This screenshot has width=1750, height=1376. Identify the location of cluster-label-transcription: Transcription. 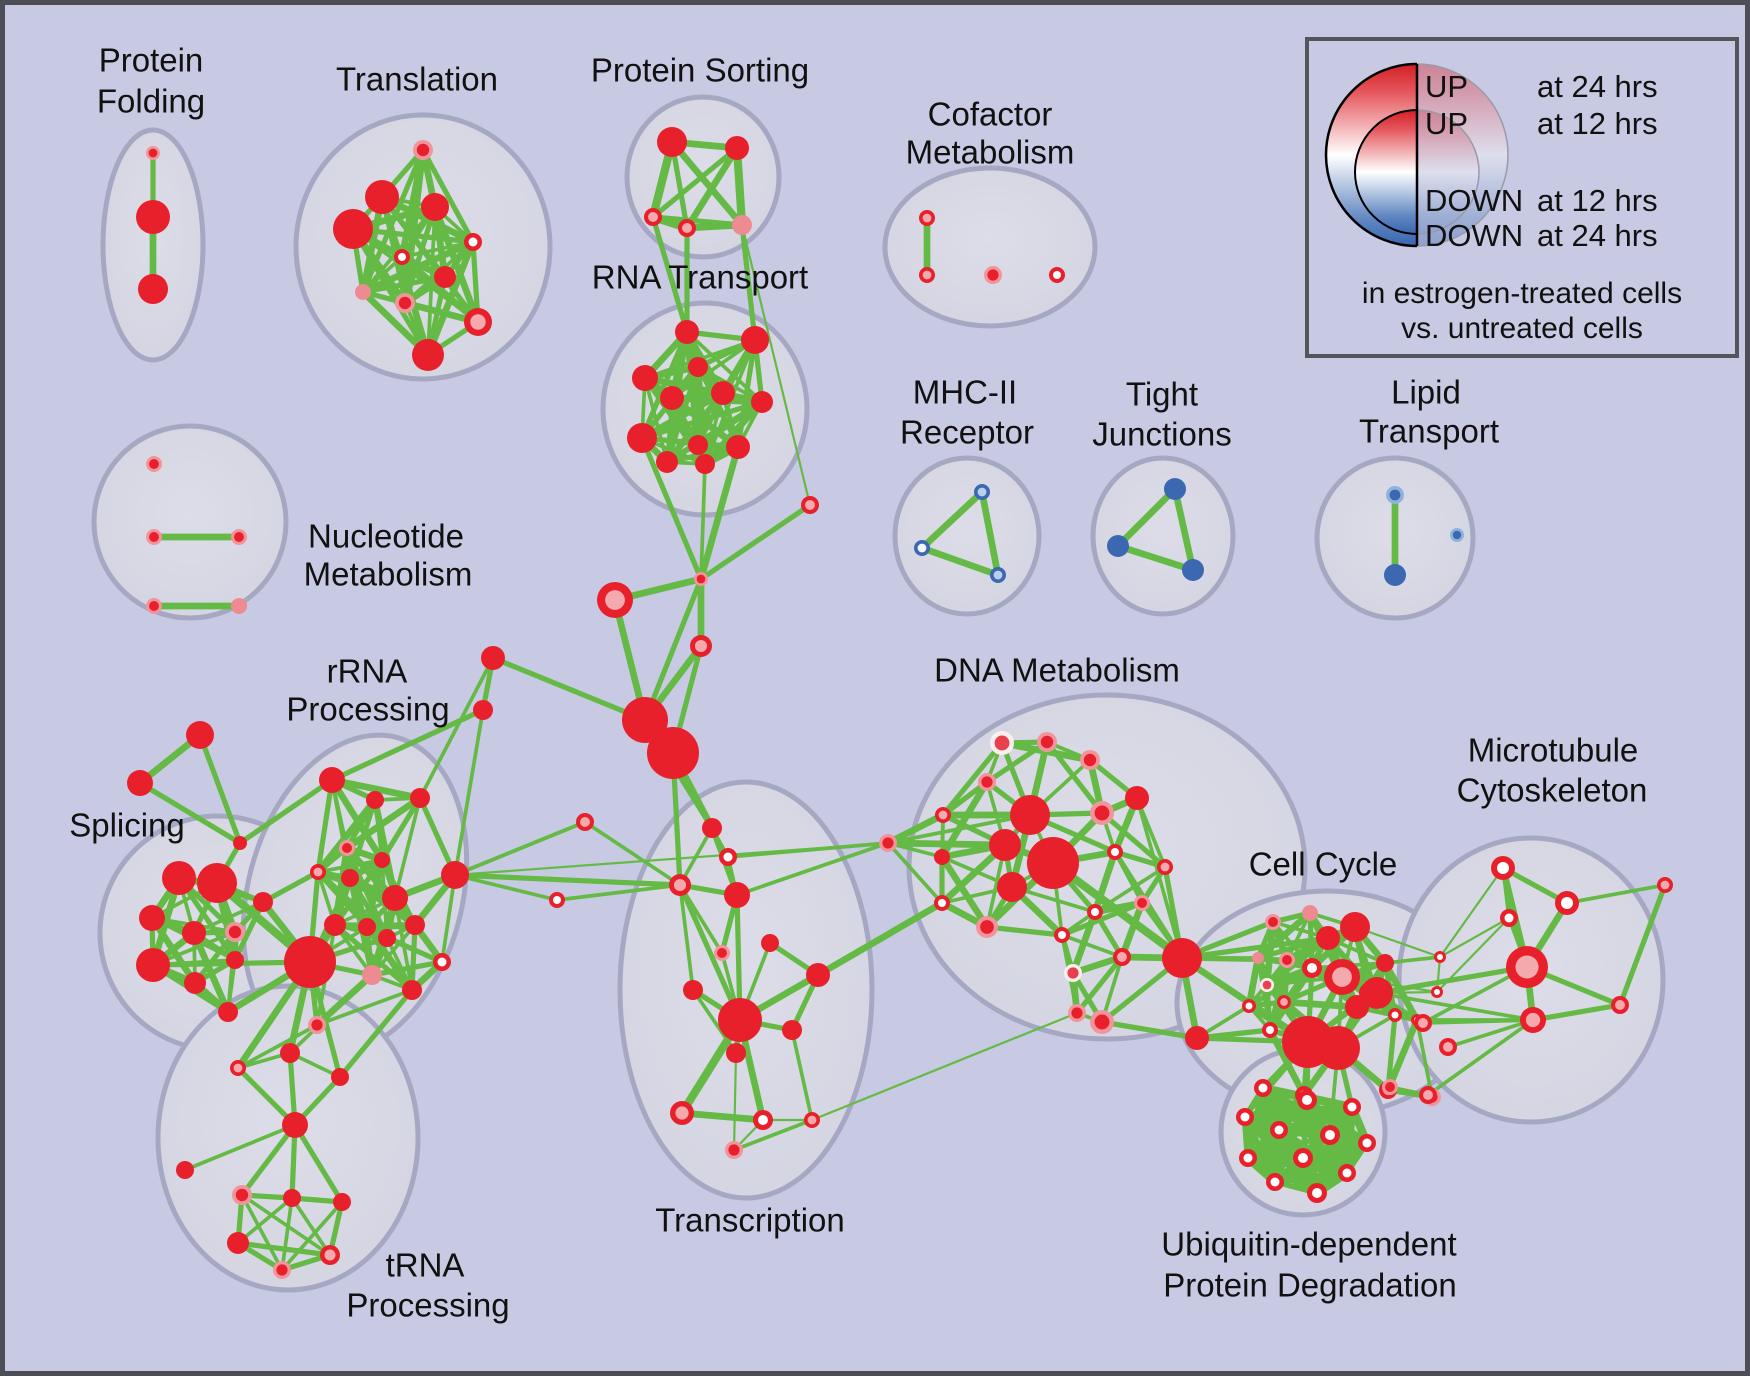
(750, 1220).